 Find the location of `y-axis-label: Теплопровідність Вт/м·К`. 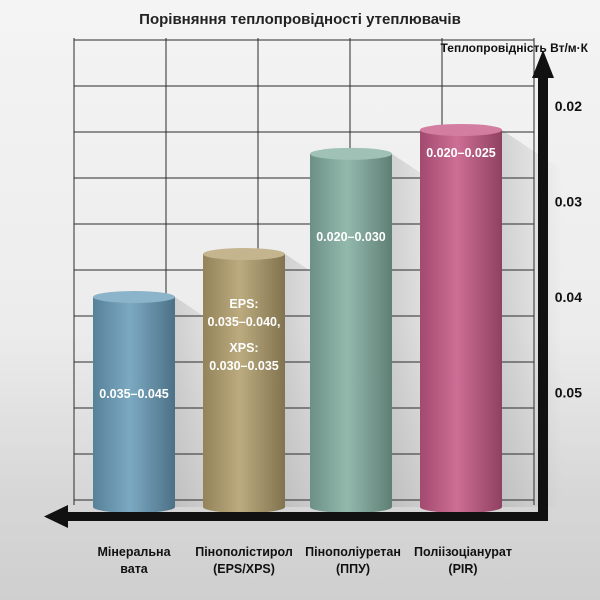

y-axis-label: Теплопровідність Вт/м·К is located at coordinates (515, 48).